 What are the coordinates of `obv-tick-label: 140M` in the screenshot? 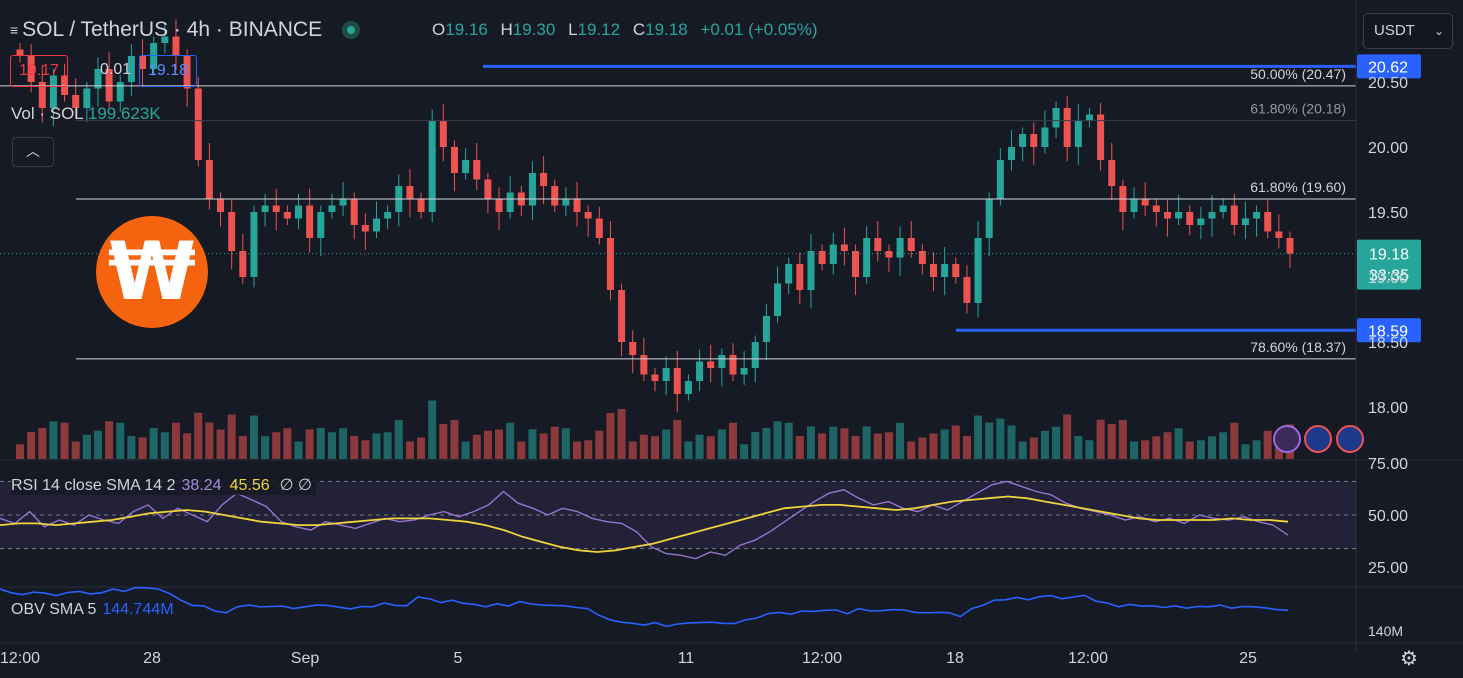 It's located at (1385, 631).